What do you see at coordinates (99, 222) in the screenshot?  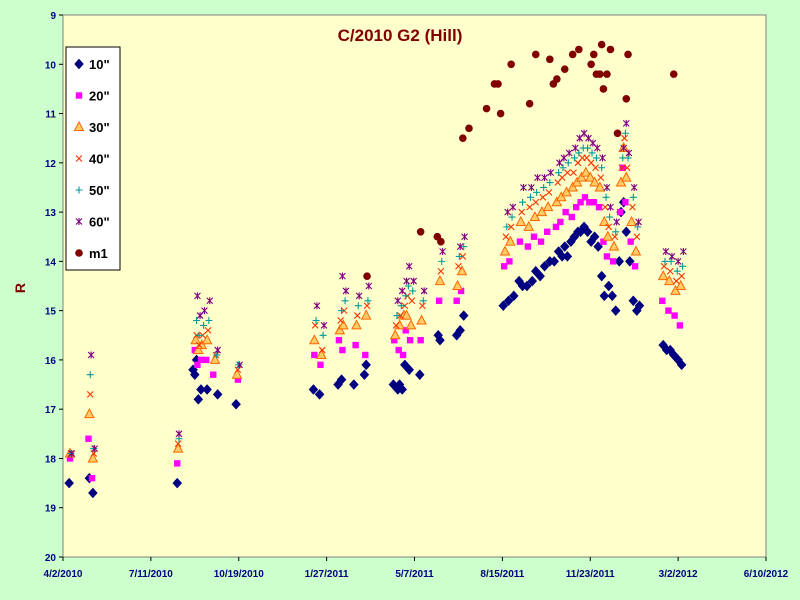 I see `legend-label: 60"` at bounding box center [99, 222].